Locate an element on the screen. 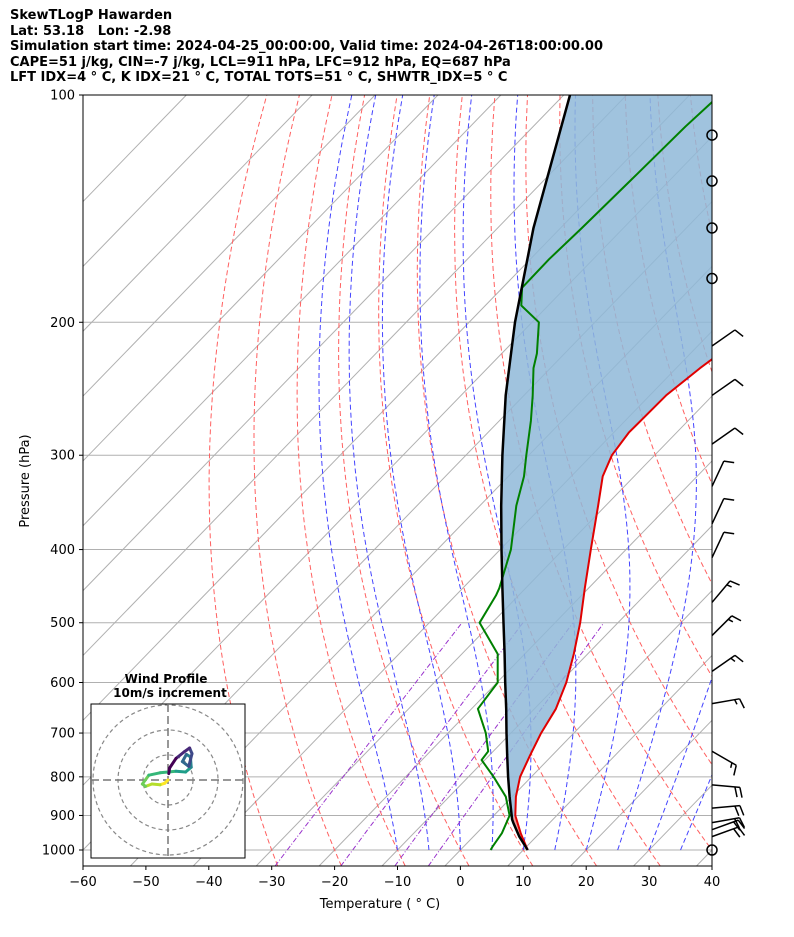 This screenshot has height=937, width=794. y-tick-label: 100 is located at coordinates (62, 96).